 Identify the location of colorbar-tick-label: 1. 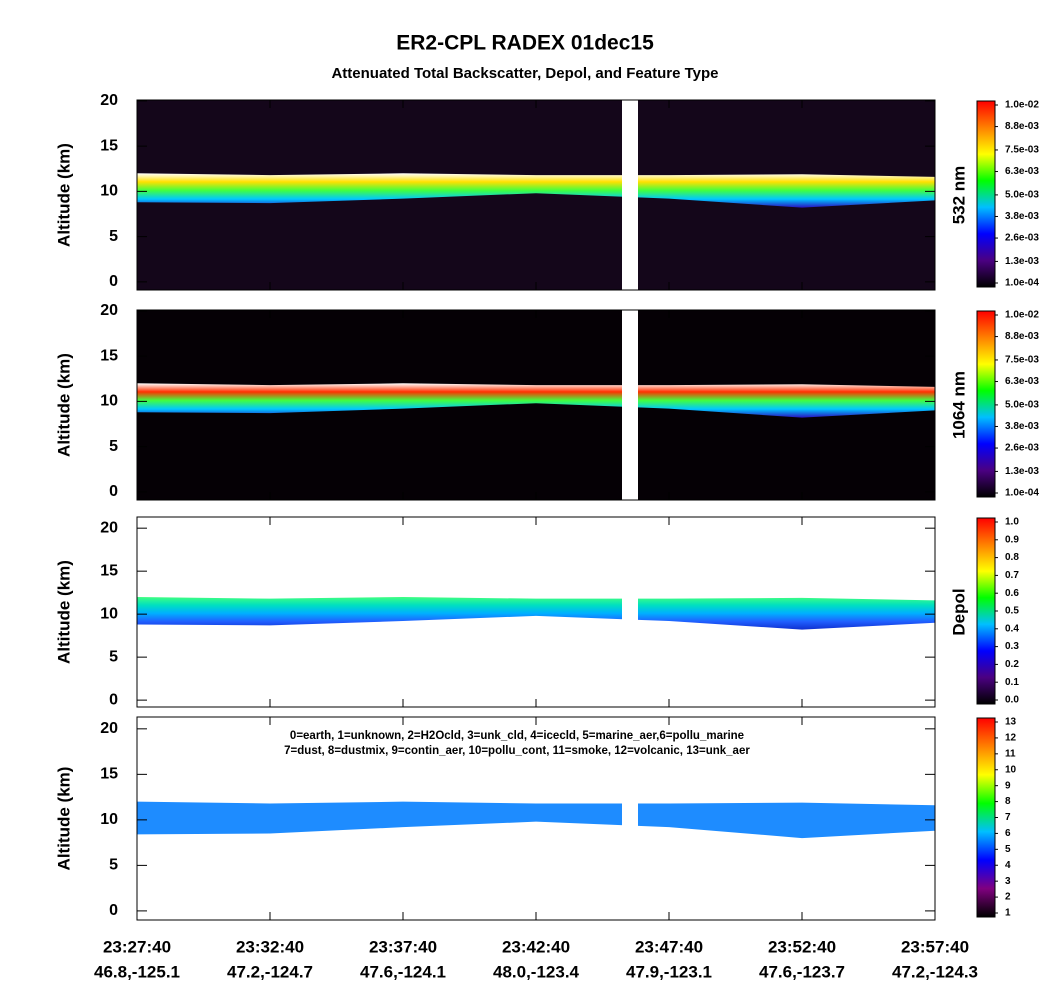
(1008, 913).